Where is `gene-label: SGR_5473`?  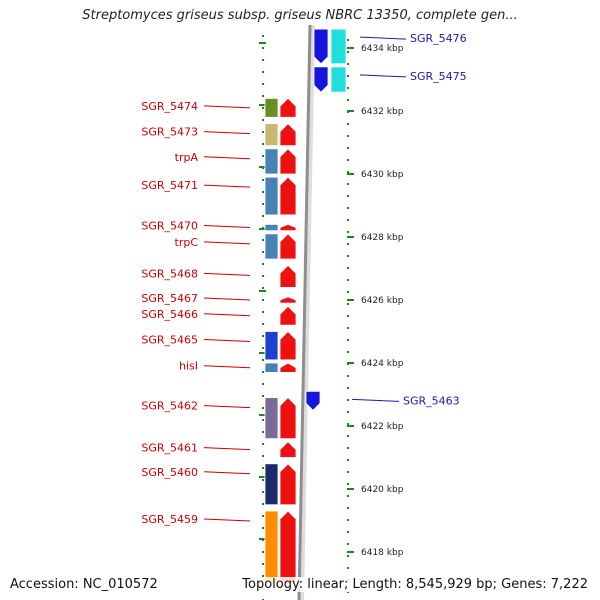
gene-label: SGR_5473 is located at coordinates (169, 132).